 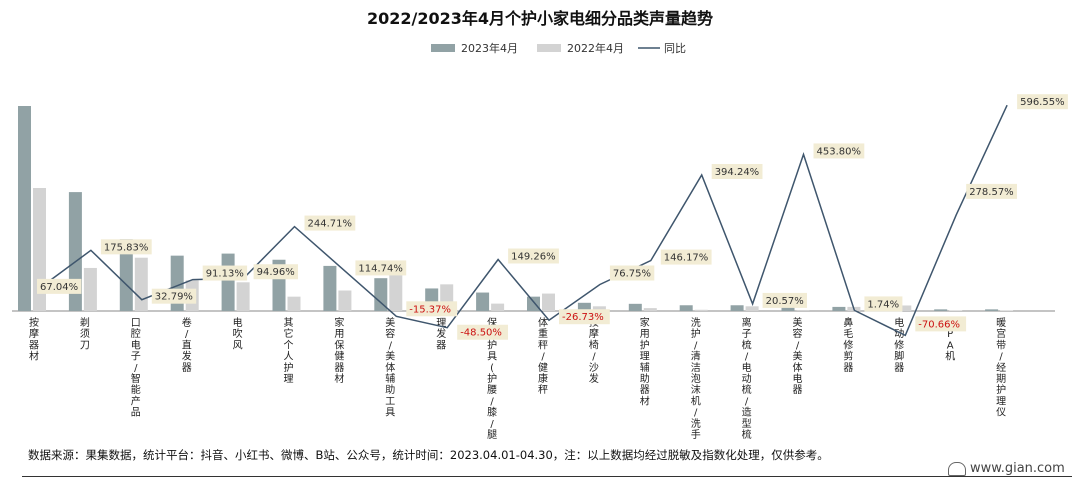 I want to click on yoy-label-1: 67.04%, so click(x=59, y=286).